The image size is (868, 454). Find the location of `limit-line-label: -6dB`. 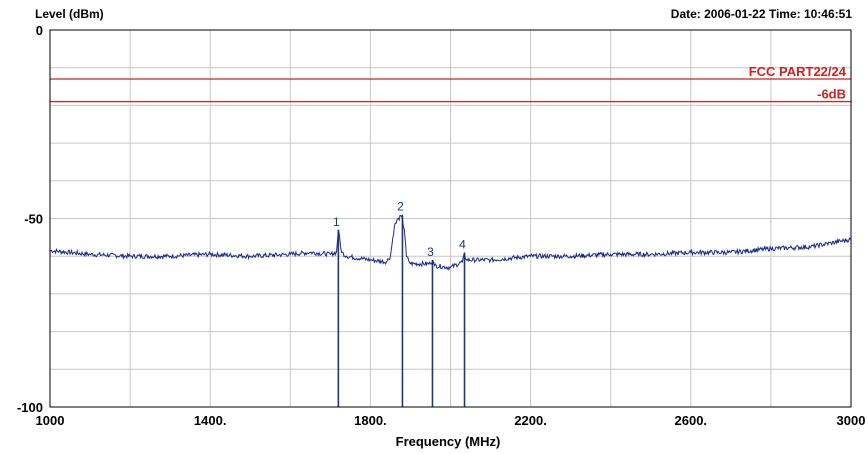

limit-line-label: -6dB is located at coordinates (831, 94).